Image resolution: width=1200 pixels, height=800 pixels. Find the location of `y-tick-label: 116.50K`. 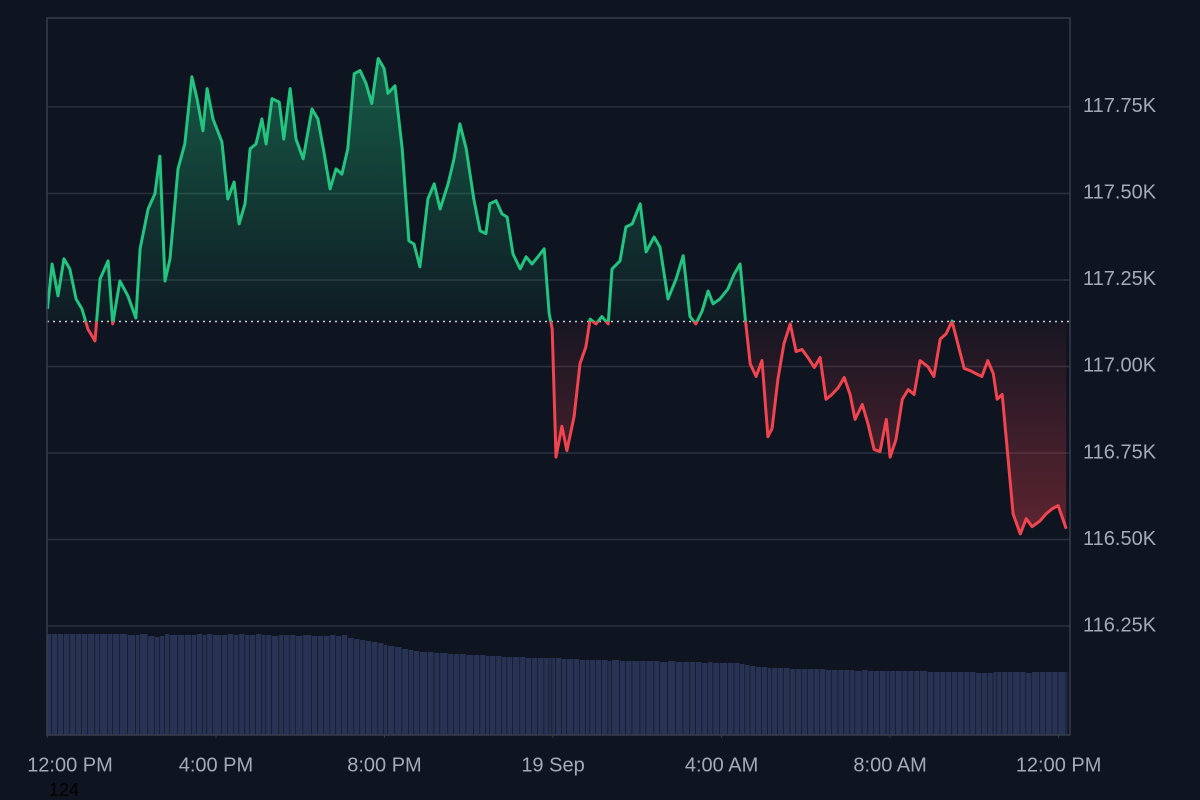

y-tick-label: 116.50K is located at coordinates (1120, 539).